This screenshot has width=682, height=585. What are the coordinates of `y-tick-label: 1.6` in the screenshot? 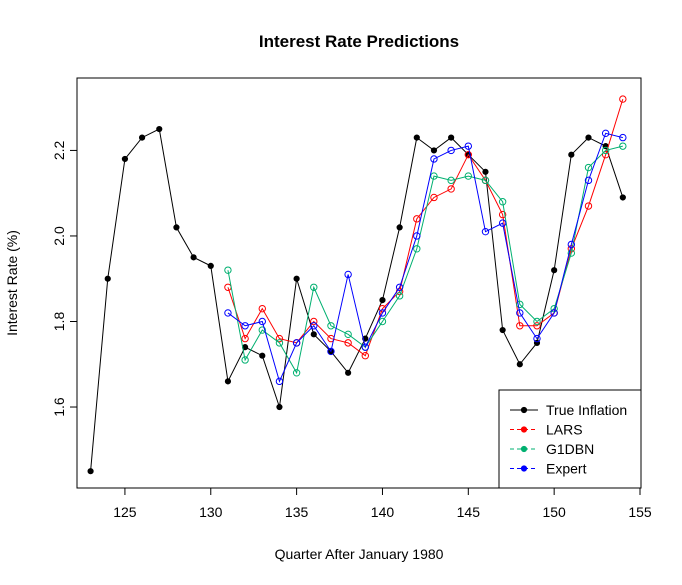 It's located at (59, 407).